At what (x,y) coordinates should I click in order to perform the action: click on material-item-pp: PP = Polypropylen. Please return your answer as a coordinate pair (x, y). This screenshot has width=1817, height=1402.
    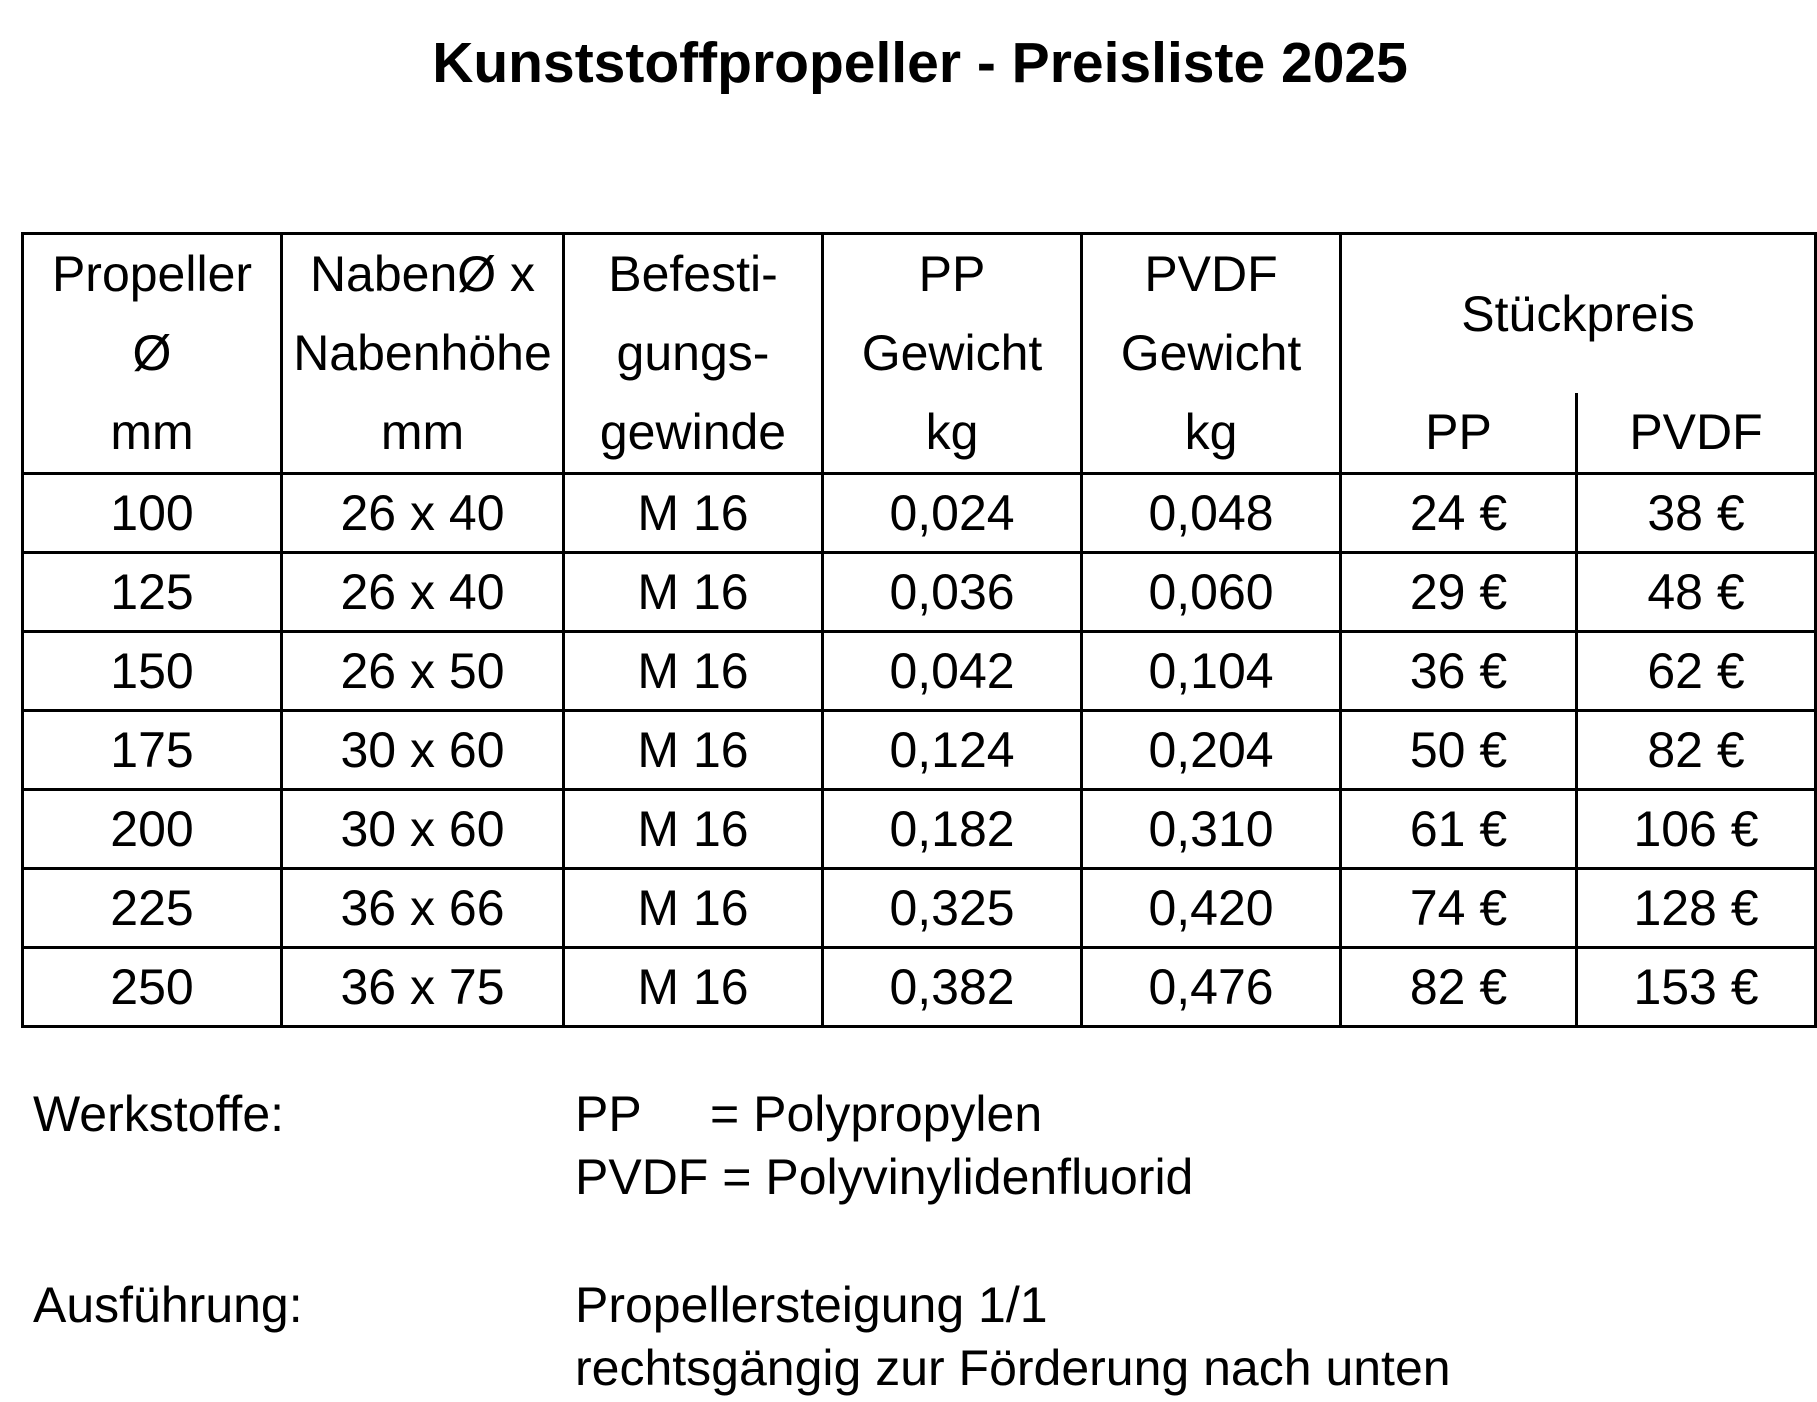
    Looking at the image, I should click on (884, 1114).